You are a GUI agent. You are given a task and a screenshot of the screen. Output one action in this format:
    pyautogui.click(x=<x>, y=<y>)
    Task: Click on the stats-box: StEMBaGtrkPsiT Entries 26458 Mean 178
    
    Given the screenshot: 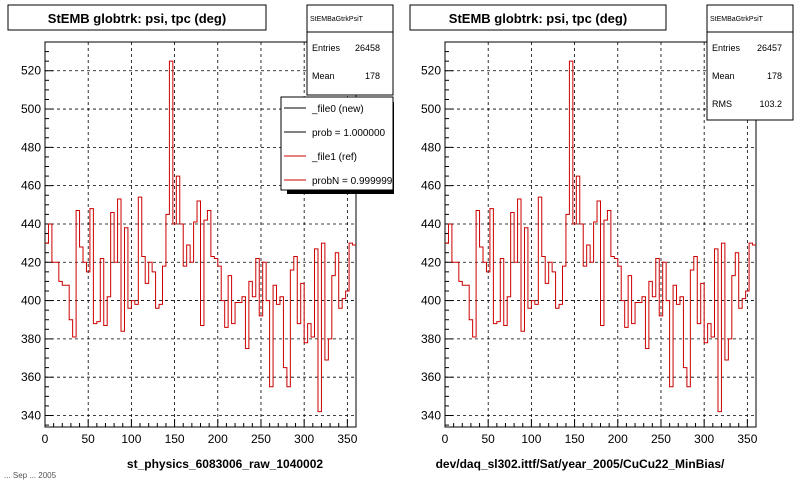 What is the action you would take?
    pyautogui.click(x=350, y=50)
    